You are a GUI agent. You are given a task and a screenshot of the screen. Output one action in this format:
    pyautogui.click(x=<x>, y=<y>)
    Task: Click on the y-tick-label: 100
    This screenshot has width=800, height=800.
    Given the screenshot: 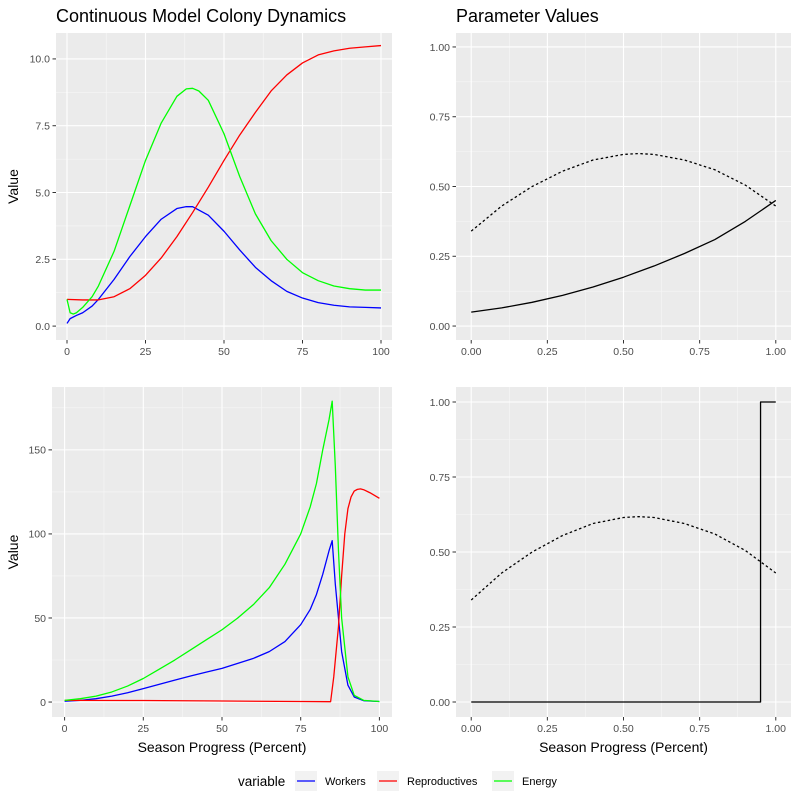 What is the action you would take?
    pyautogui.click(x=37, y=535)
    